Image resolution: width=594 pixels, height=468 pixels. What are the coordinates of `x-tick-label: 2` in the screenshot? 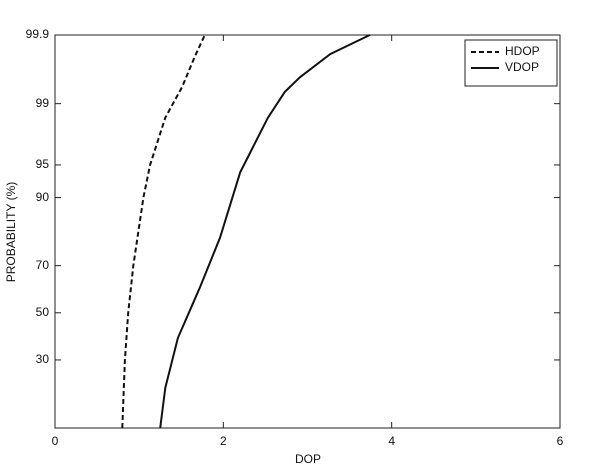 It's located at (223, 441).